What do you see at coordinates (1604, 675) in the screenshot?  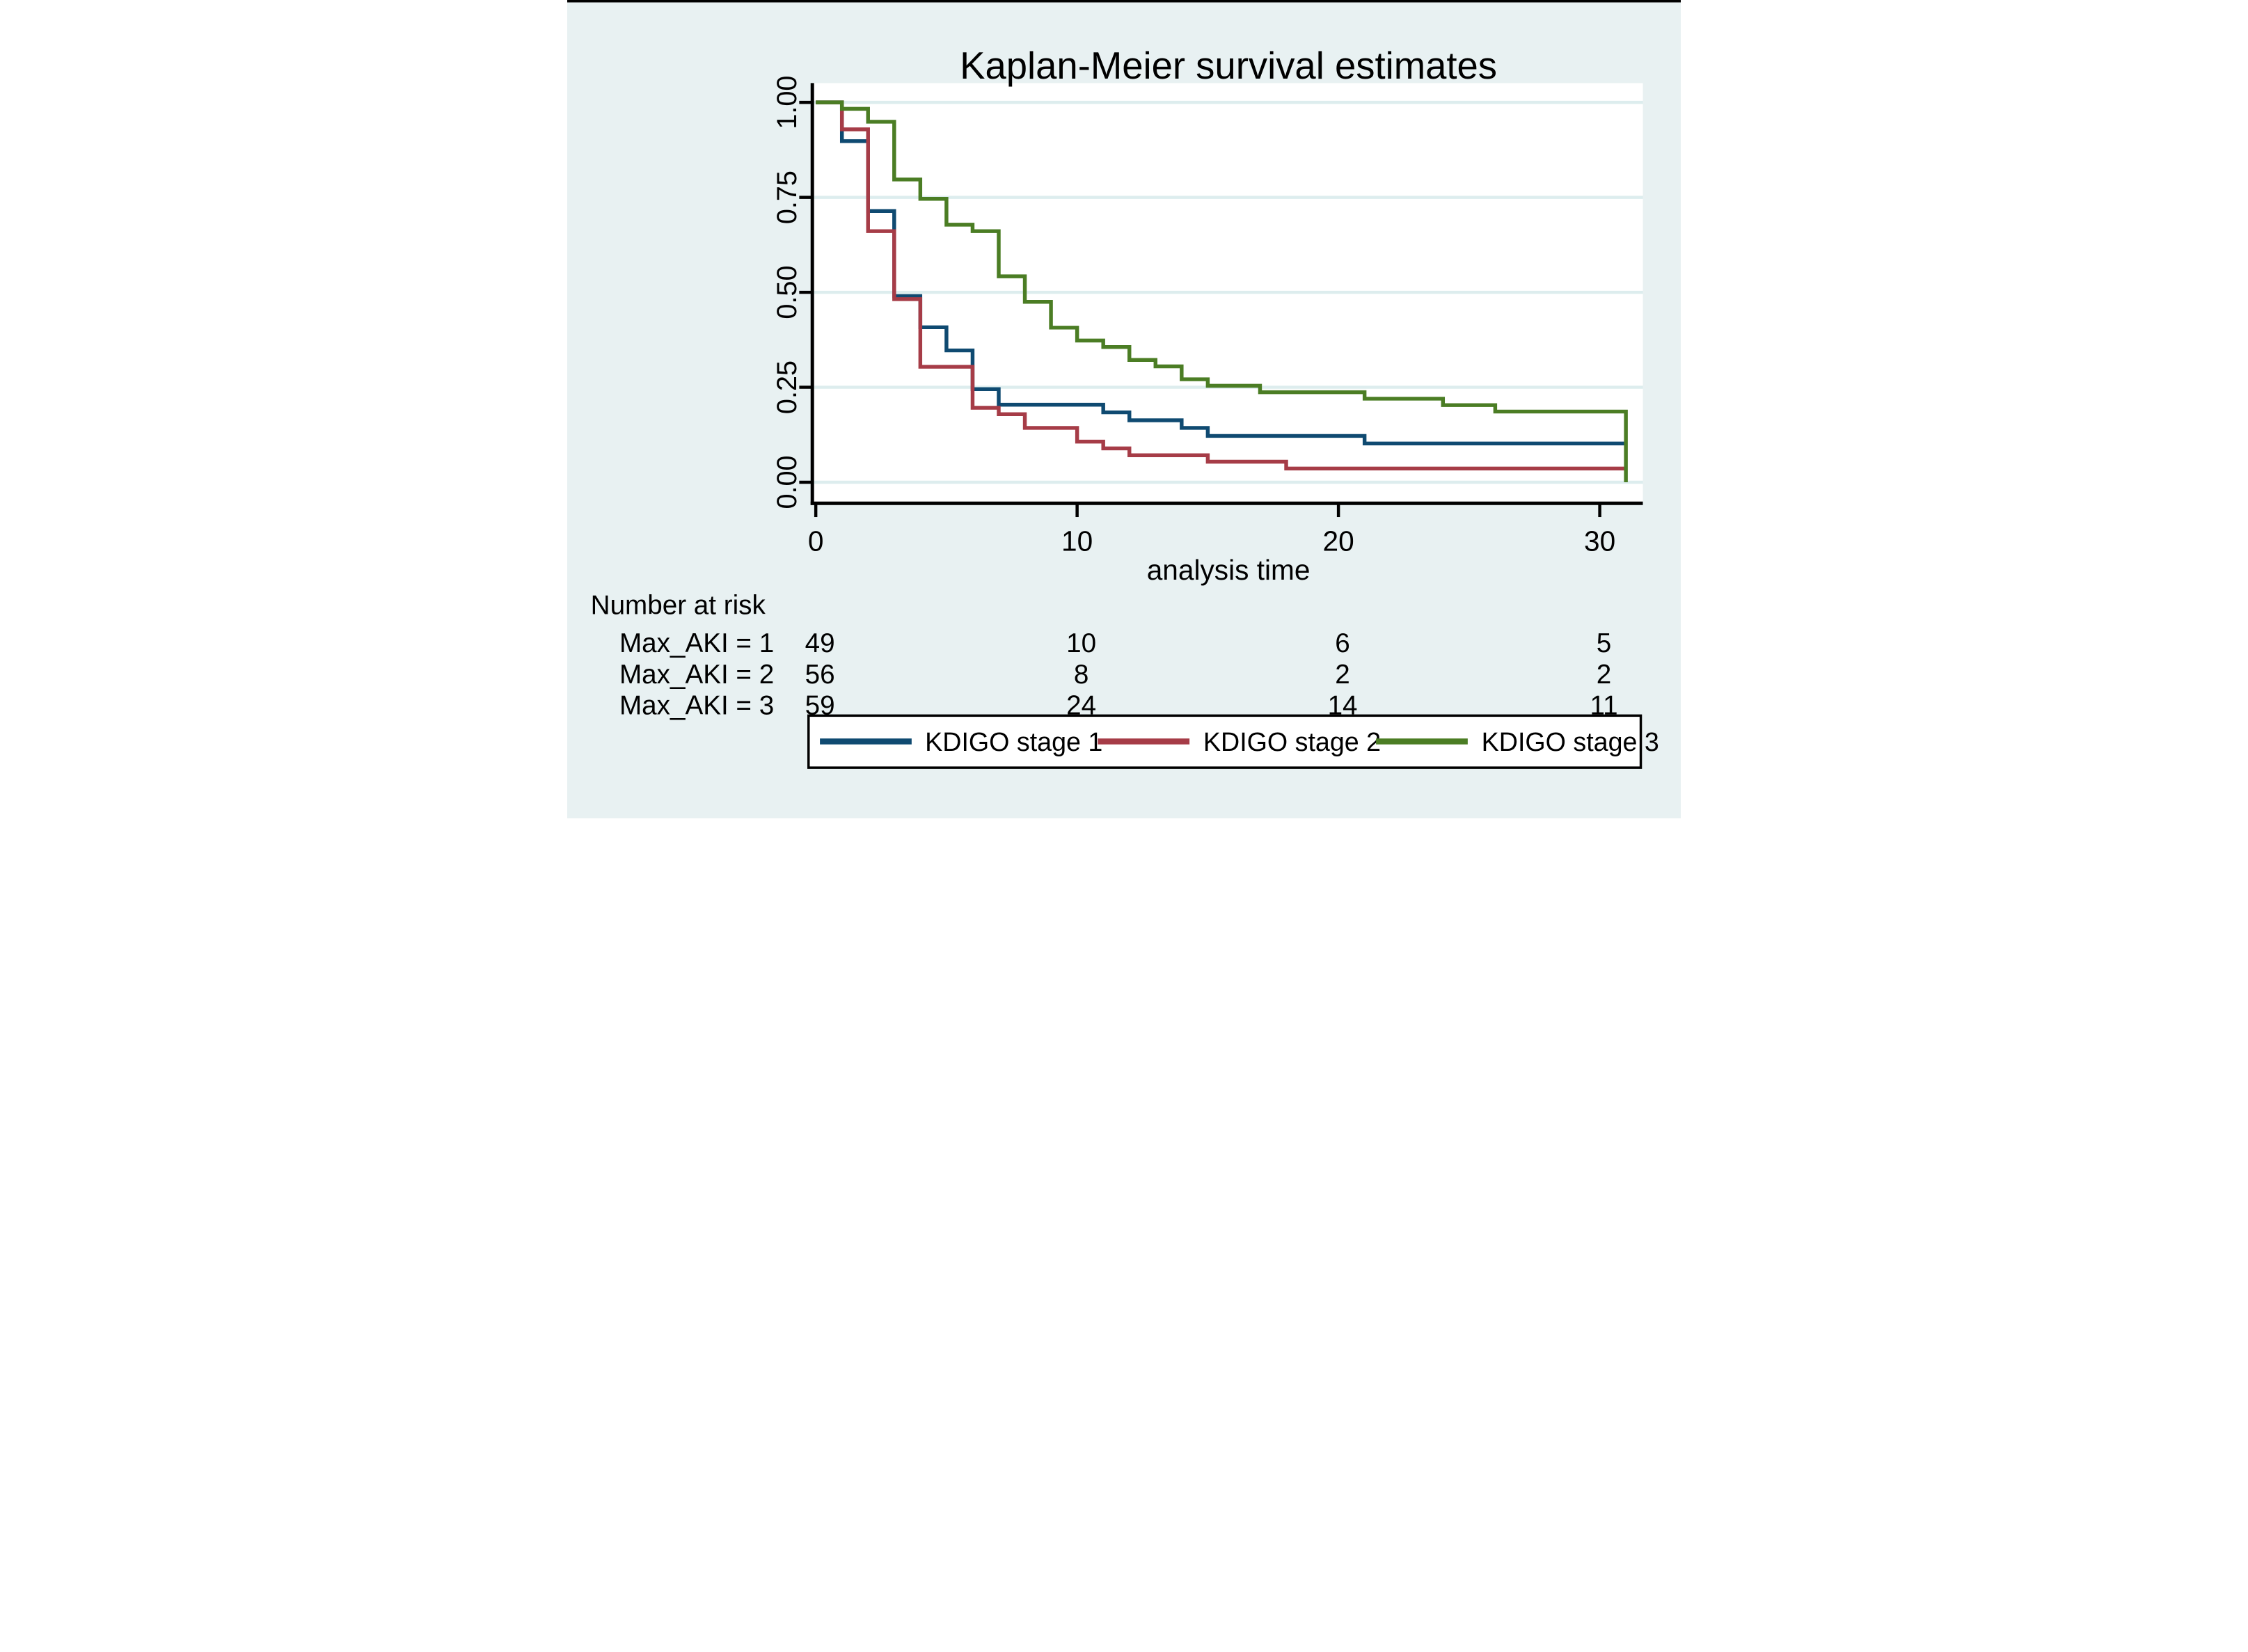 I see `risk-count-row2-t30: 2` at bounding box center [1604, 675].